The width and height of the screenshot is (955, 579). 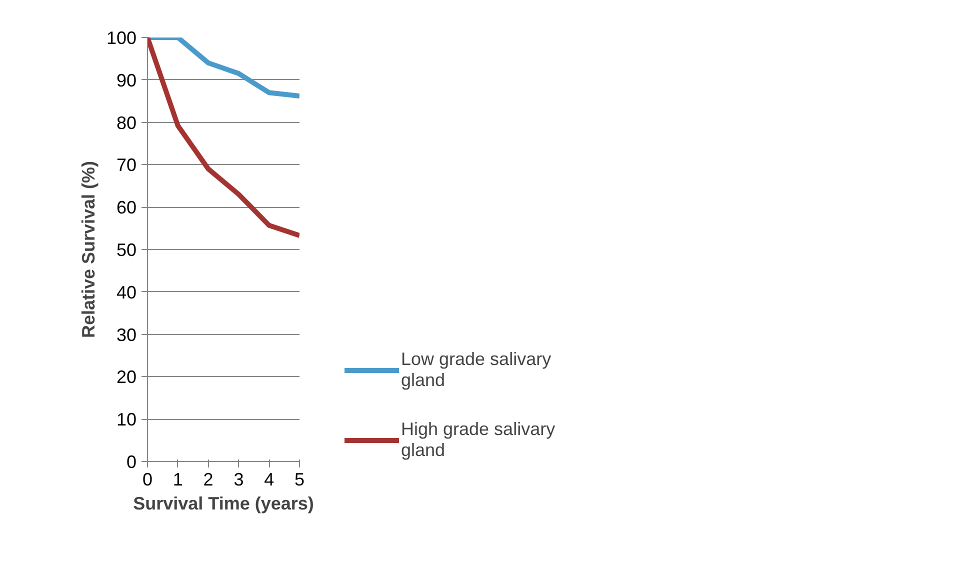 What do you see at coordinates (126, 420) in the screenshot?
I see `y-tick-label: 10` at bounding box center [126, 420].